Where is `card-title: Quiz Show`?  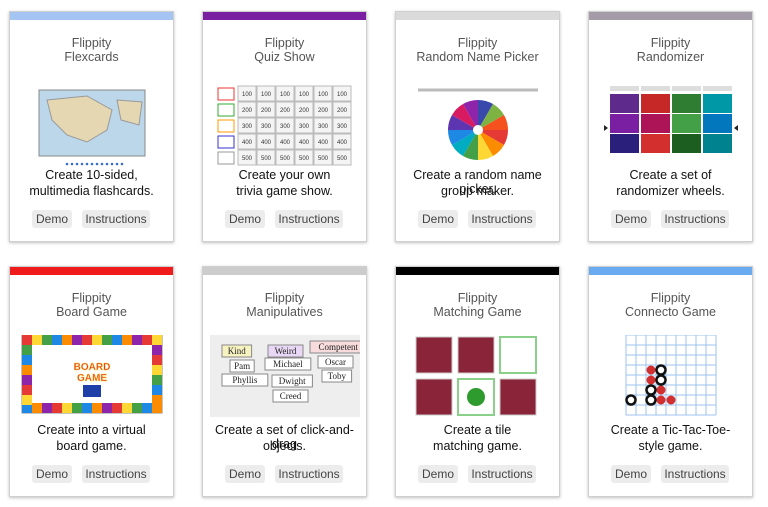 card-title: Quiz Show is located at coordinates (284, 57).